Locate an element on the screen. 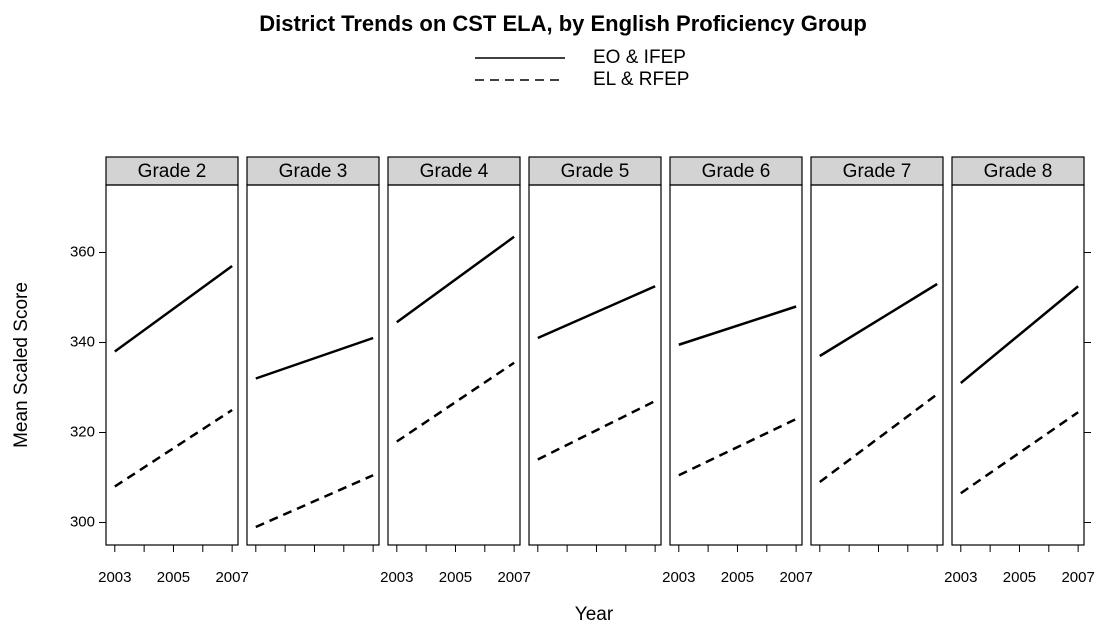  panel-title: Grade 3 is located at coordinates (313, 171).